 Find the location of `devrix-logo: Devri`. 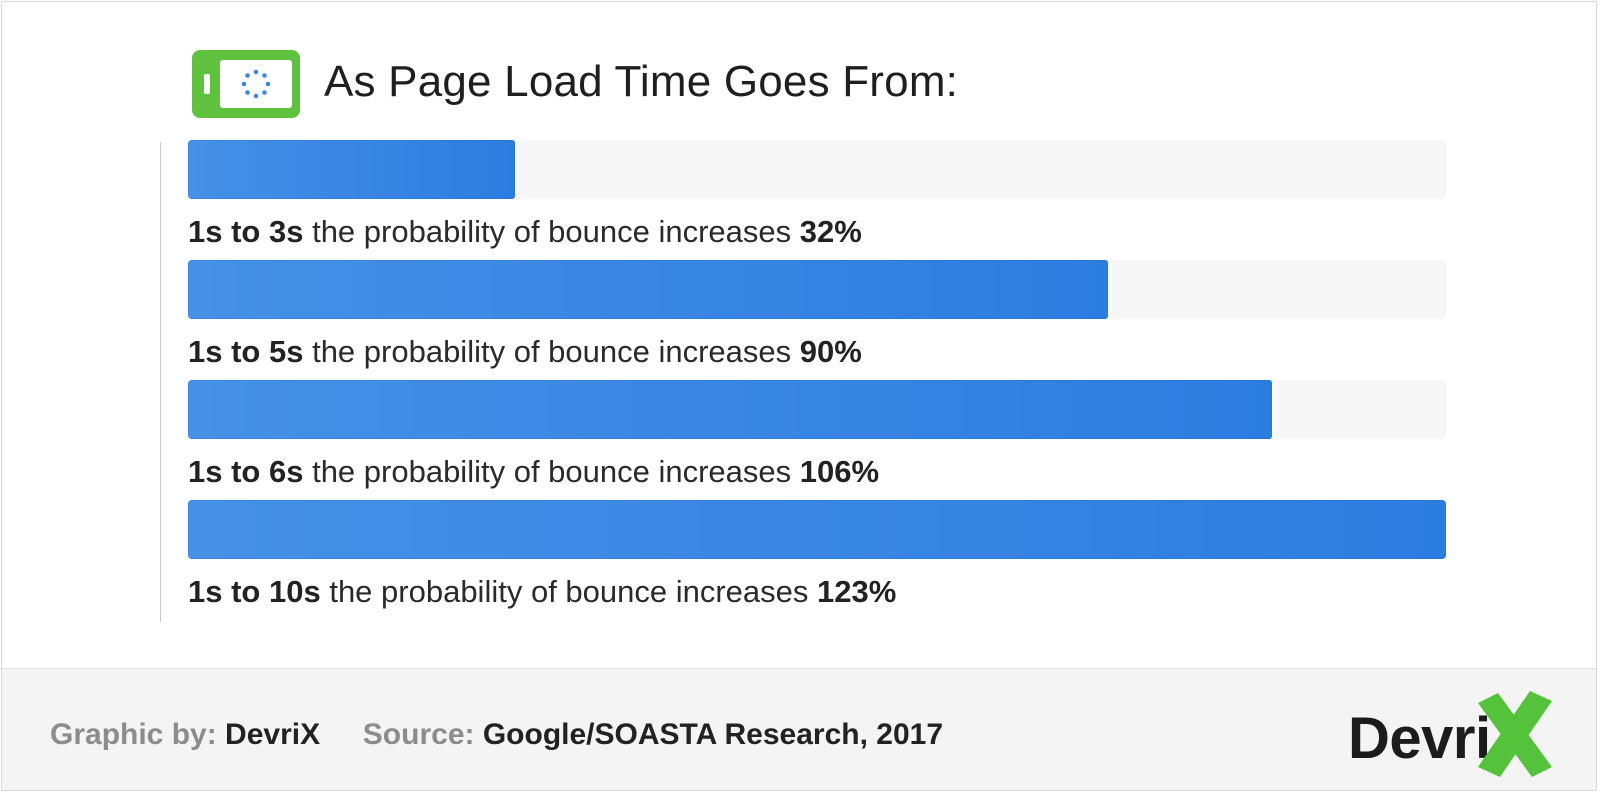

devrix-logo: Devri is located at coordinates (1453, 734).